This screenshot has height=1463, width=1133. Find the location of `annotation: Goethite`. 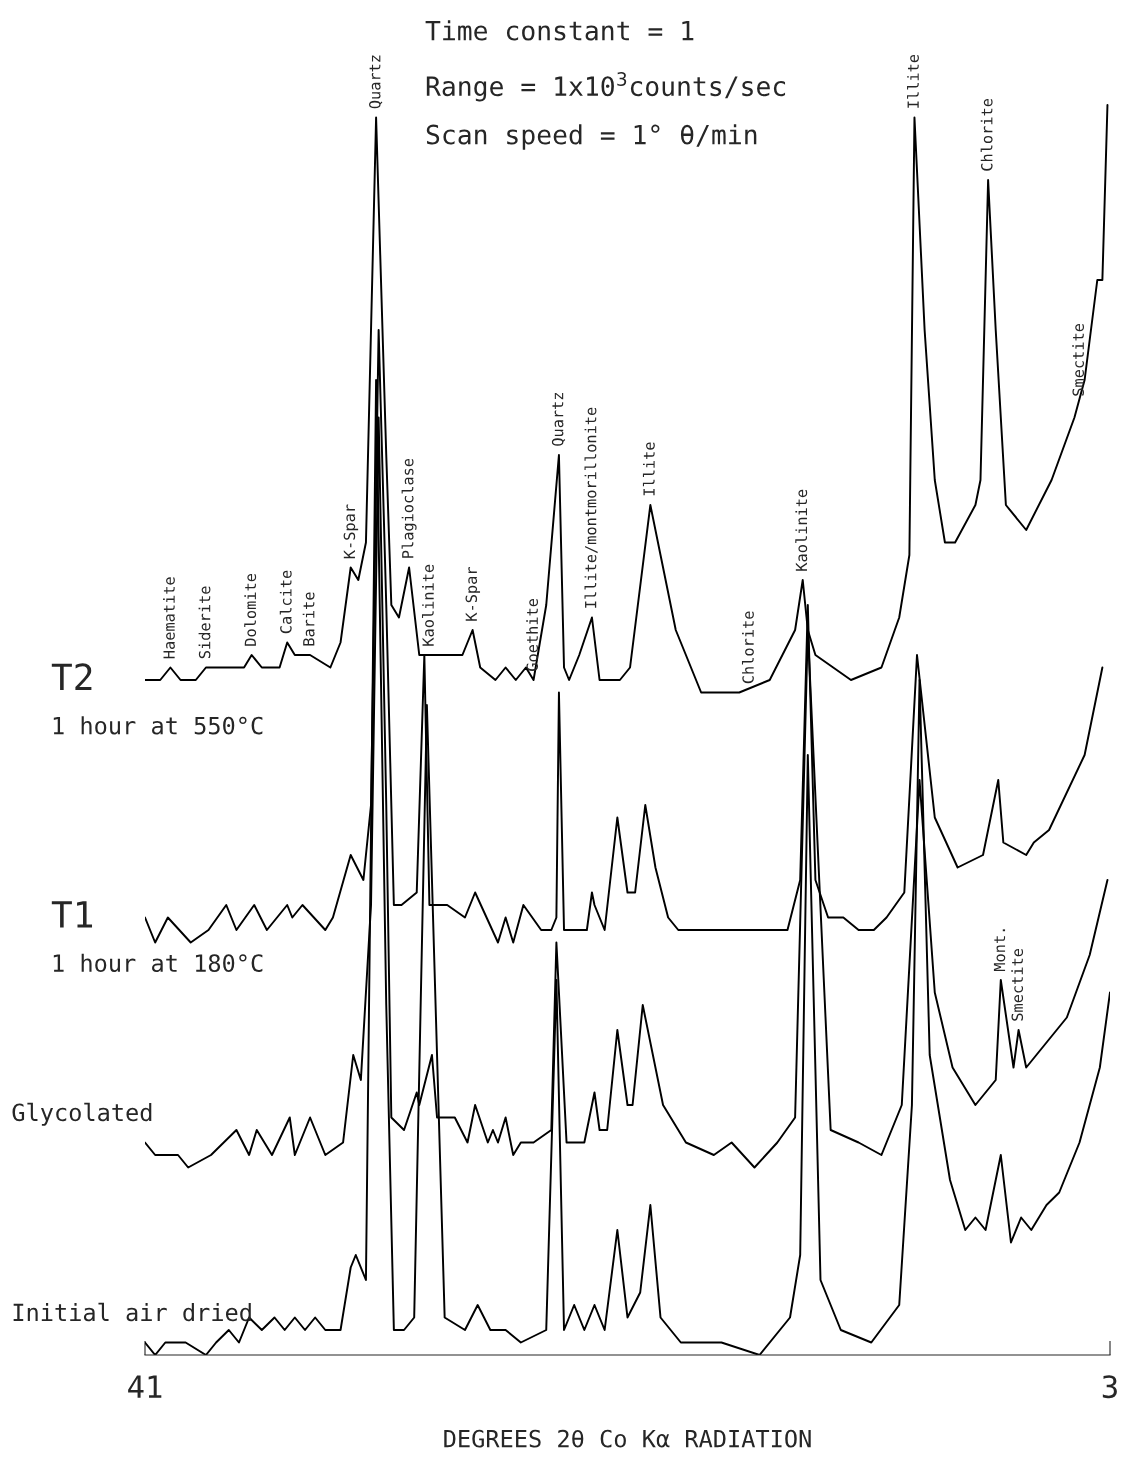

annotation: Goethite is located at coordinates (532, 634).